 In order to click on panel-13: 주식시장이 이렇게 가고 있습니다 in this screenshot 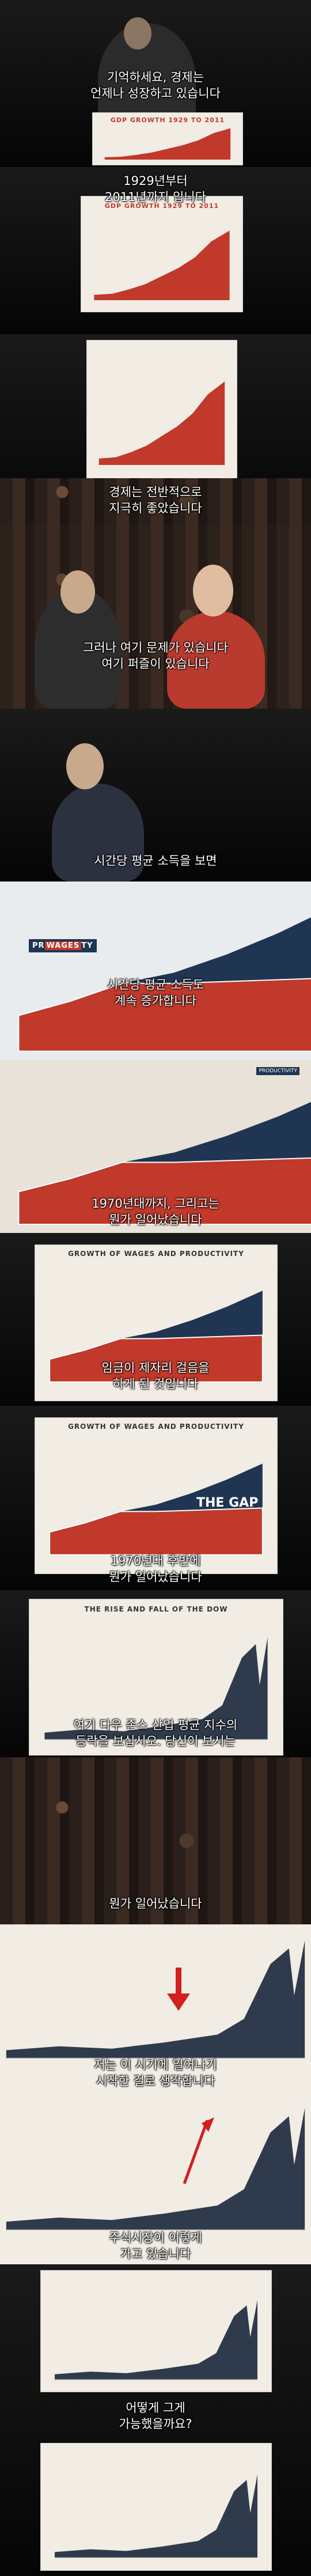, I will do `click(155, 2177)`.